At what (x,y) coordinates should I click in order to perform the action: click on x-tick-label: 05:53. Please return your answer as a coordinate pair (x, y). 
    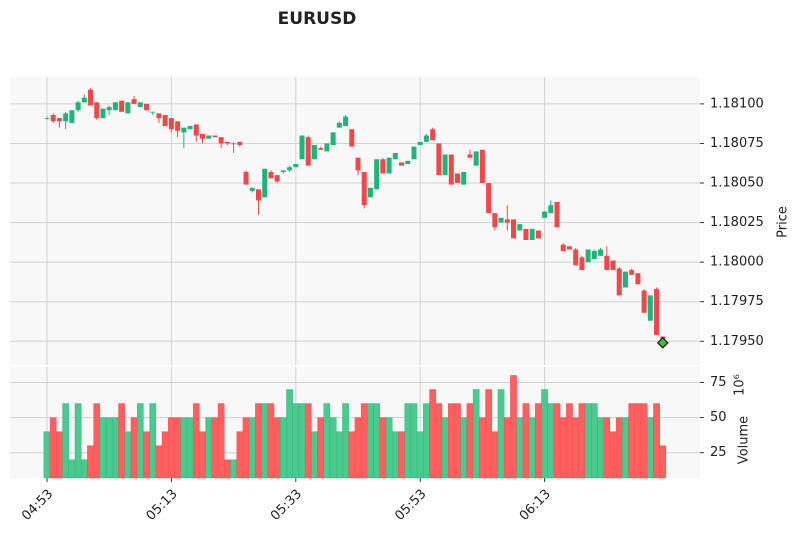
    Looking at the image, I should click on (410, 505).